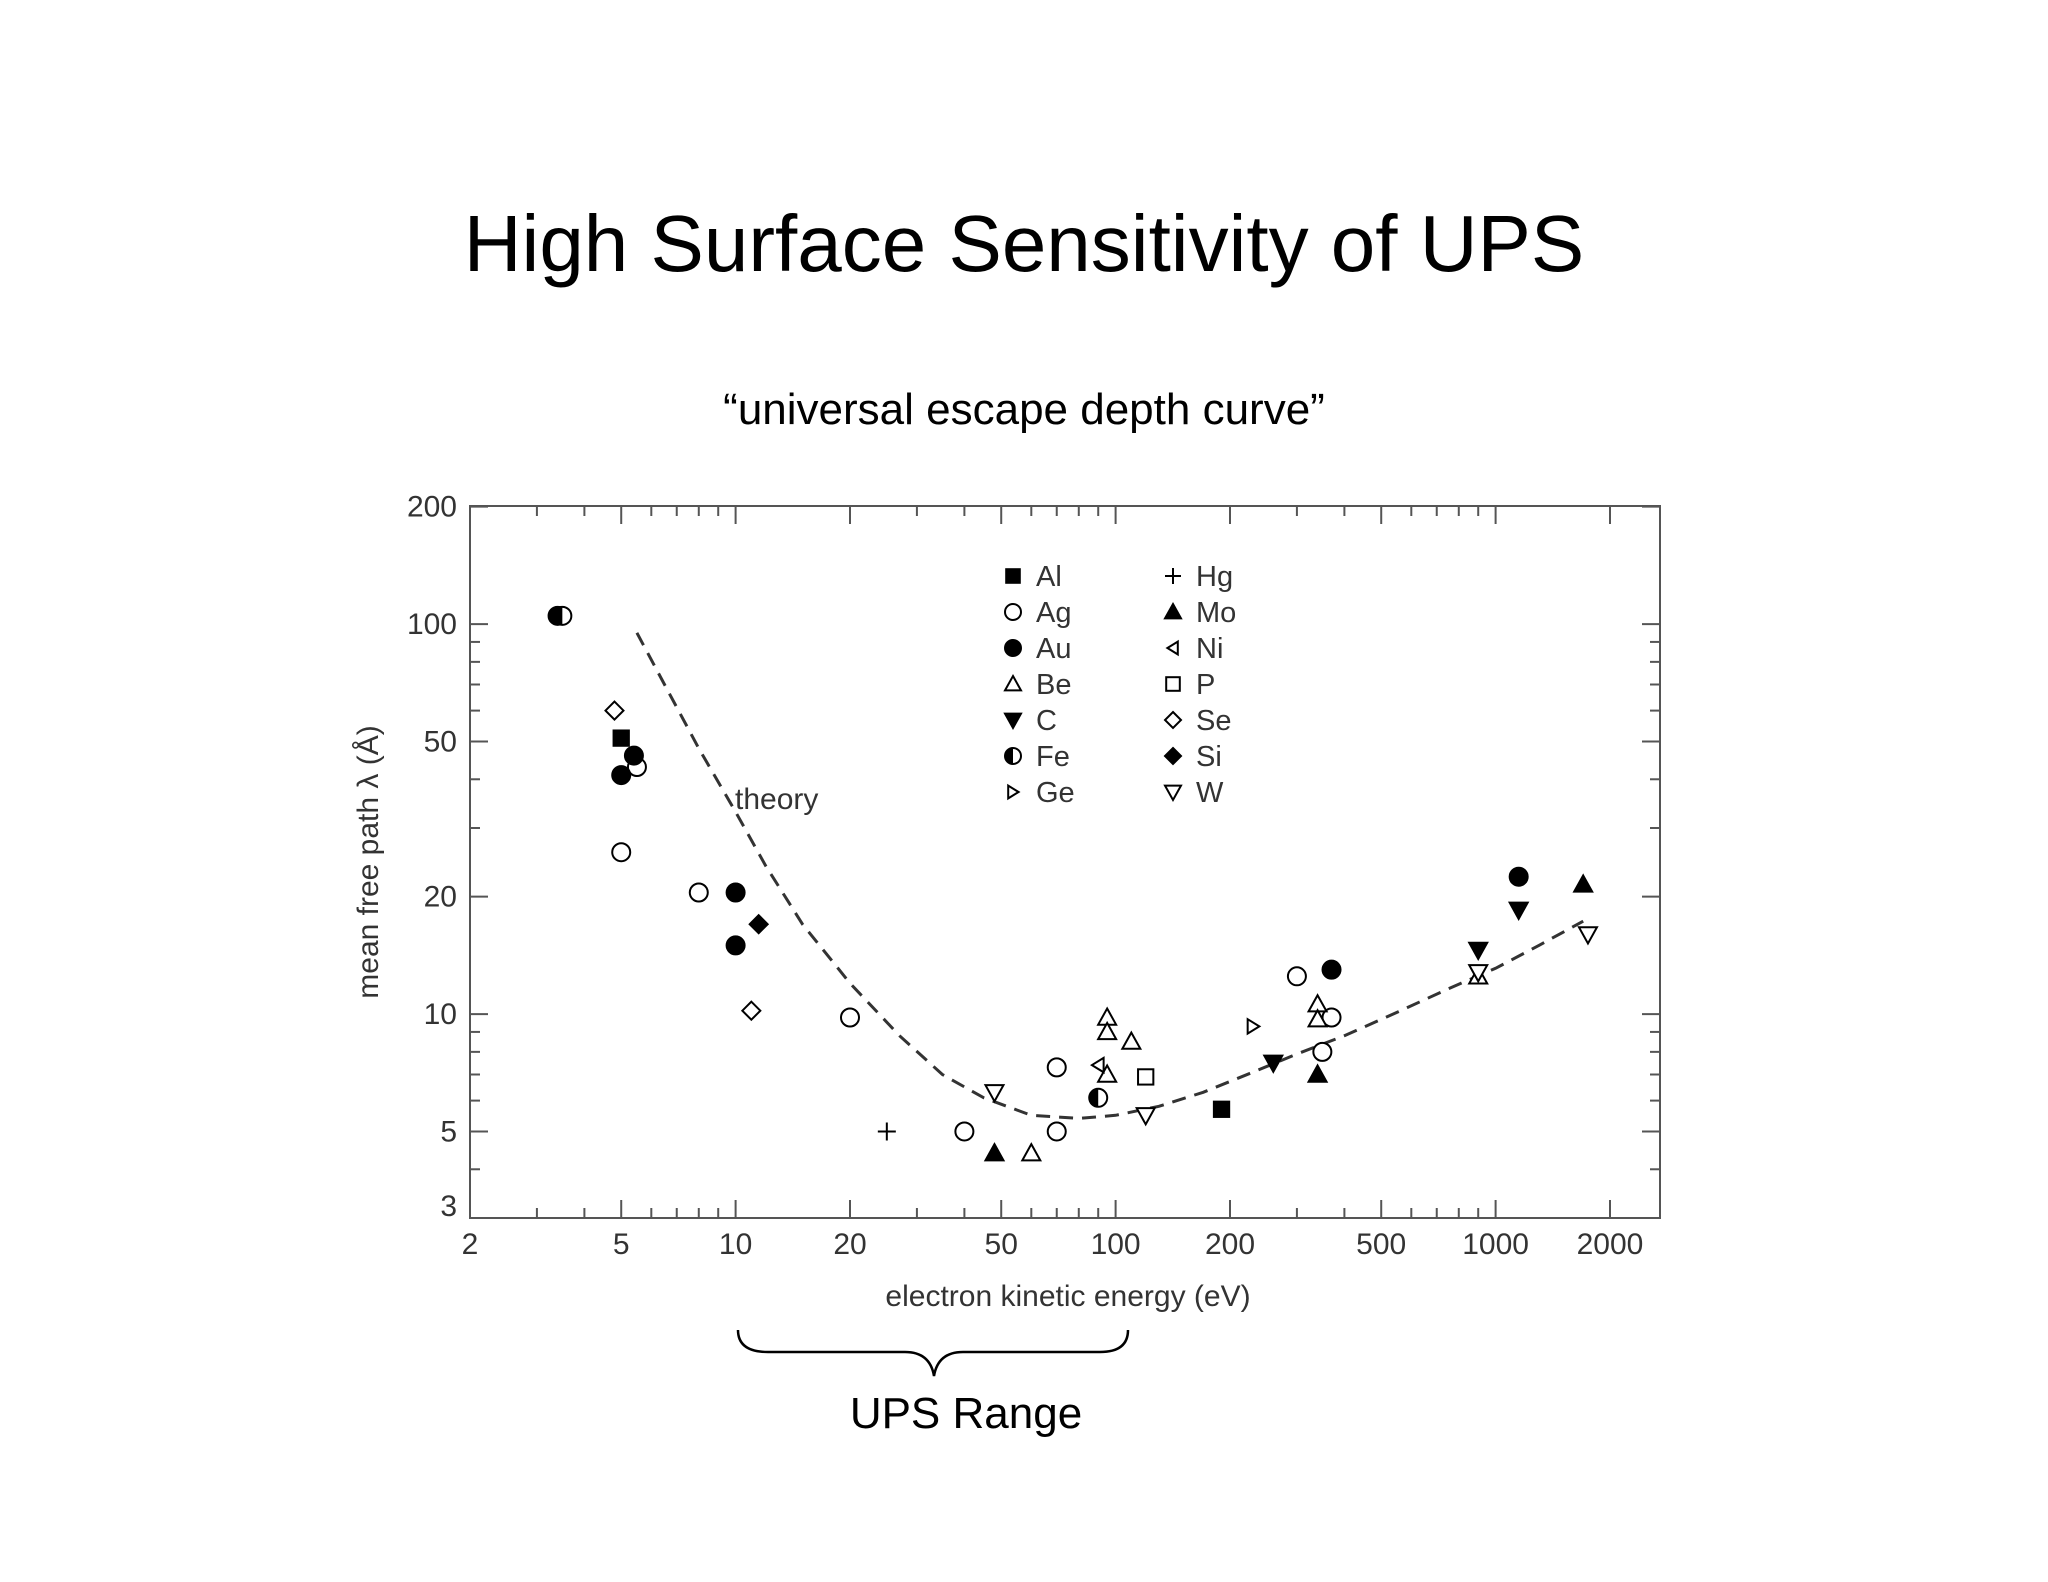 This screenshot has height=1582, width=2048. What do you see at coordinates (1013, 648) in the screenshot?
I see `legend-marker-au` at bounding box center [1013, 648].